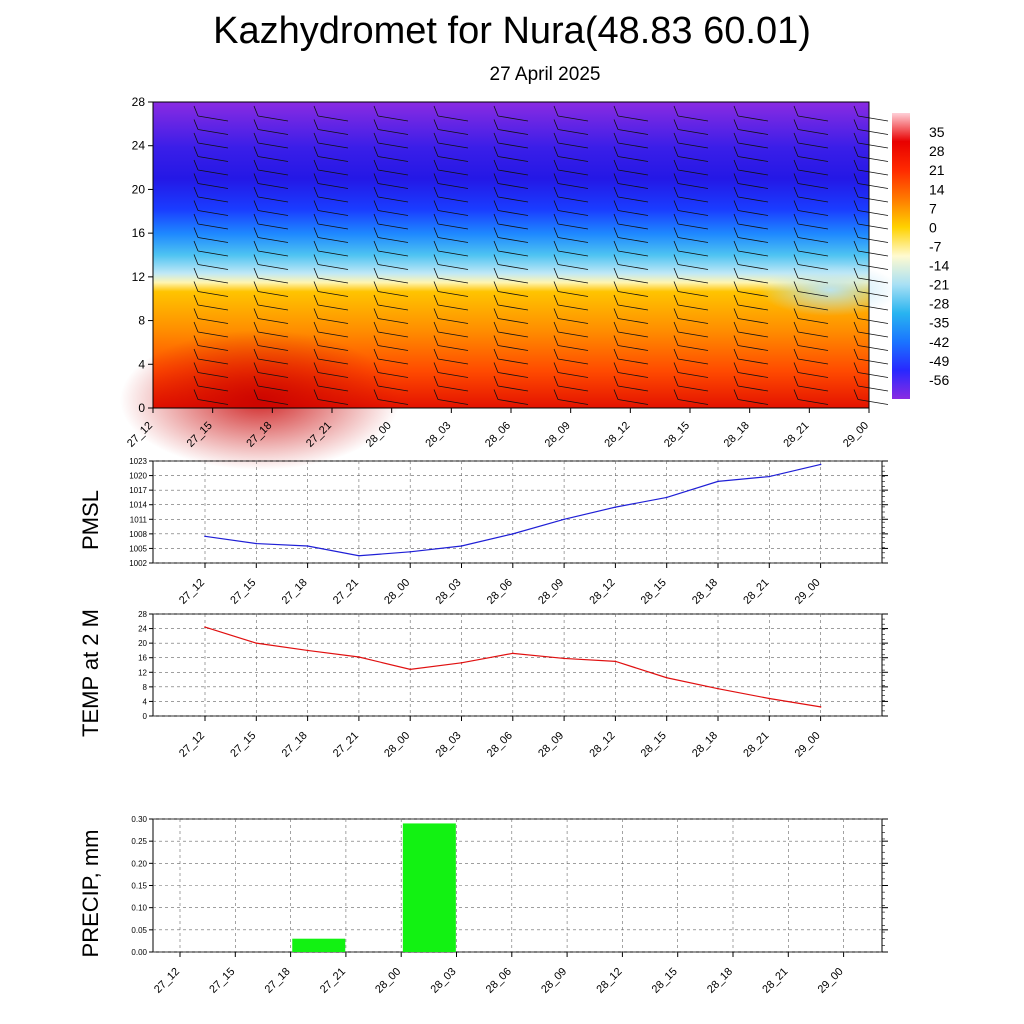  I want to click on colorbar-label: 7, so click(933, 208).